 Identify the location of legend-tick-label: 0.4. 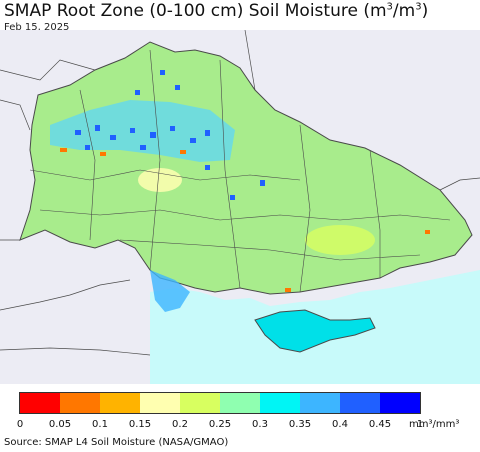
(340, 424).